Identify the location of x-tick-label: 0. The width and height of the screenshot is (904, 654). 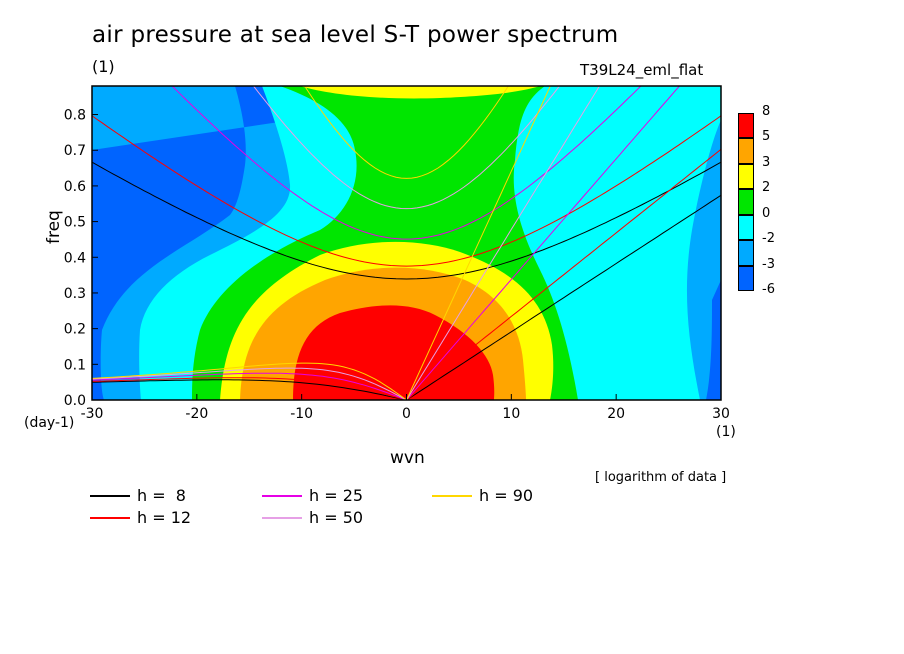
(406, 414).